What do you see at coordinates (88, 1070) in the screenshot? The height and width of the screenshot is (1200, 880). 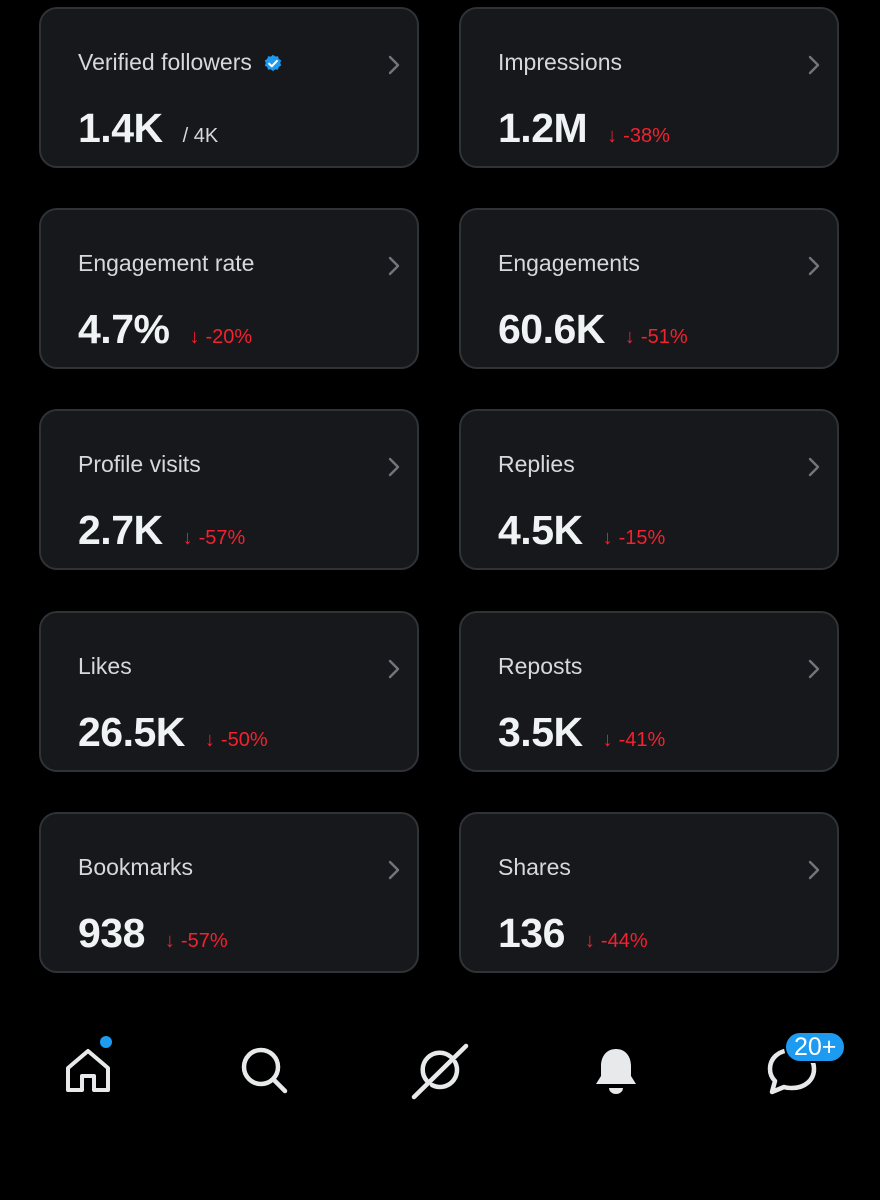 I see `home-icon` at bounding box center [88, 1070].